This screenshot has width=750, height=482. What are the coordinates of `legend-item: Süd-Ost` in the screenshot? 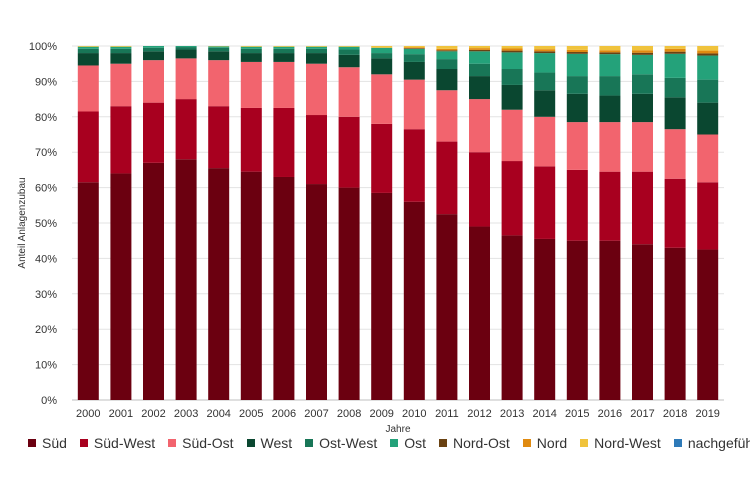 It's located at (201, 443).